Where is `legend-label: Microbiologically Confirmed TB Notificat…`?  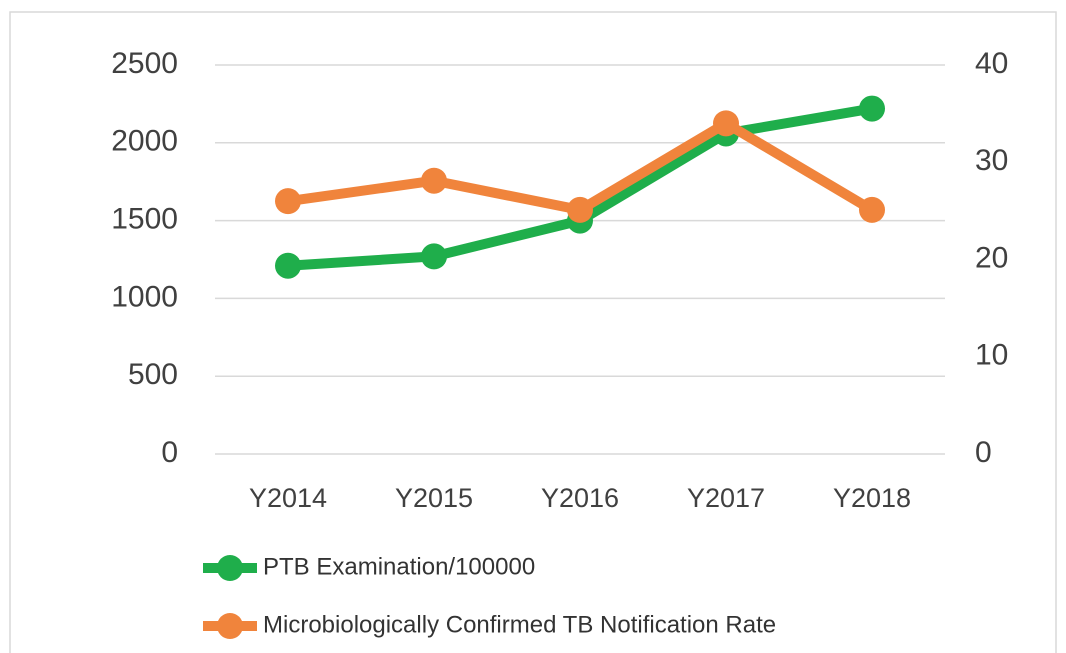
legend-label: Microbiologically Confirmed TB Notificat… is located at coordinates (519, 624).